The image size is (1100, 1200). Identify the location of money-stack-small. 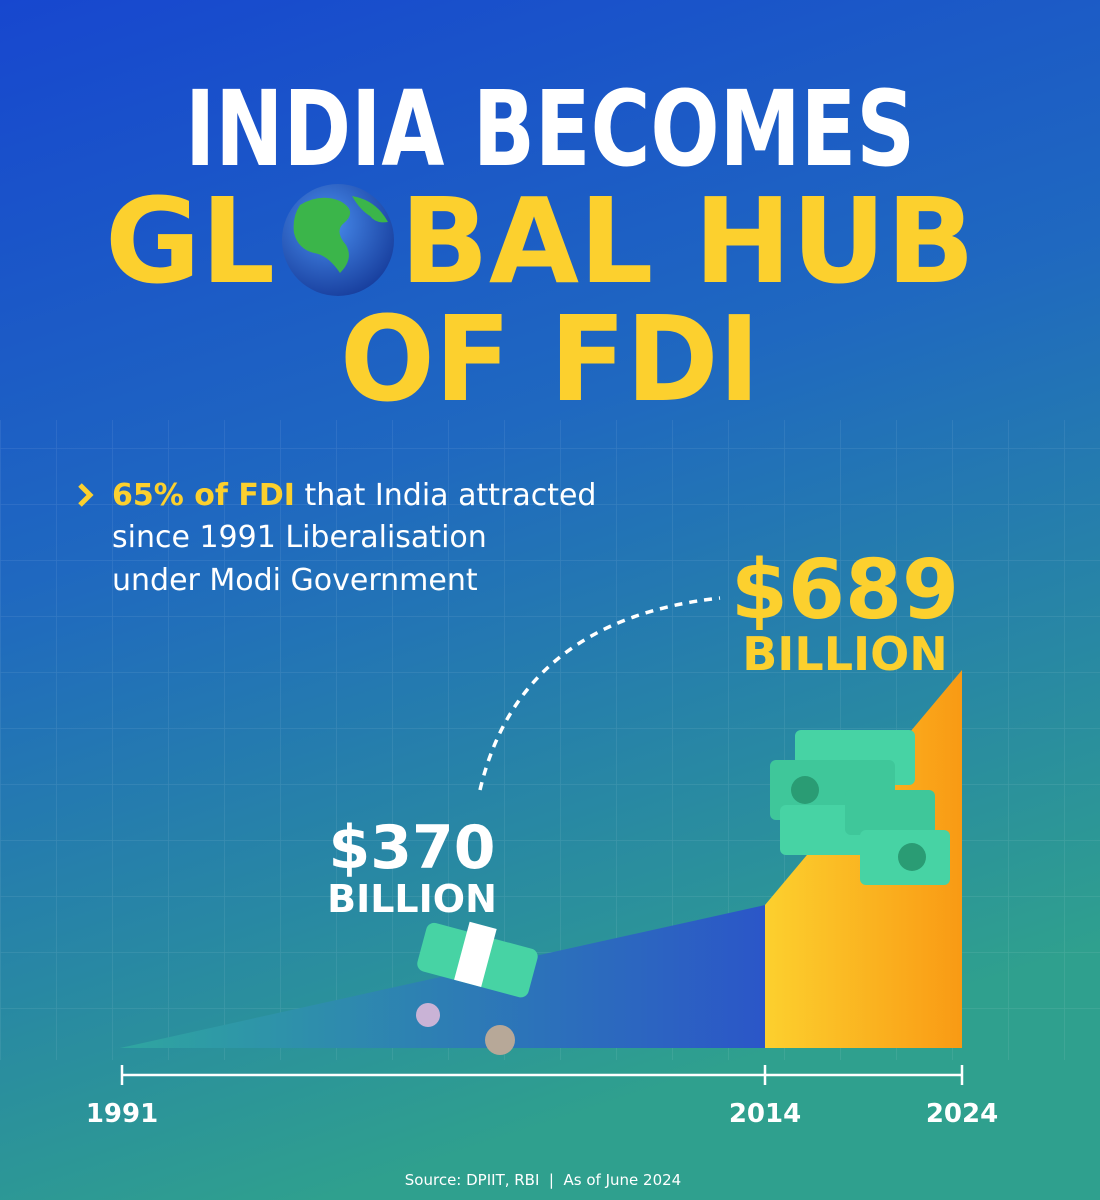
(477, 988).